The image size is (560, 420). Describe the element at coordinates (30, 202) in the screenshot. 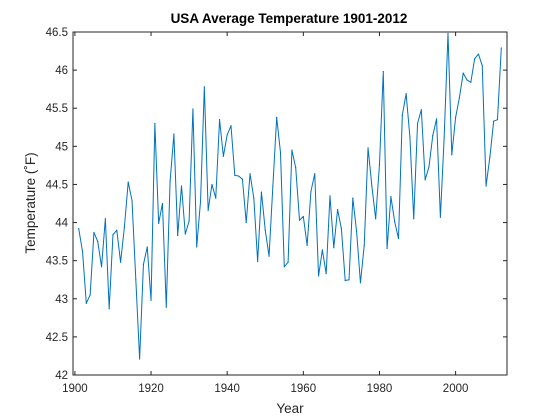

I see `y-axis-label: Temperature (˚F)` at that location.